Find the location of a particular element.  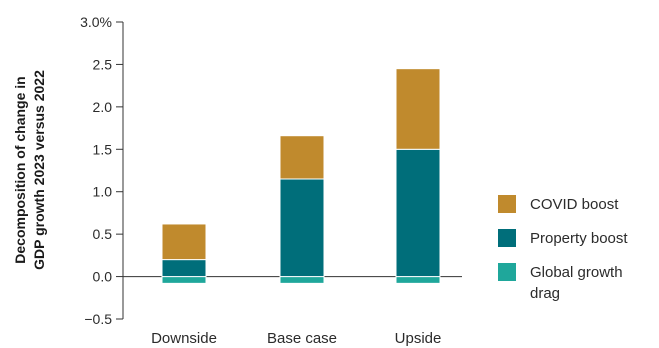

x-axis-labels: Downside Base case Upside is located at coordinates (296, 338).